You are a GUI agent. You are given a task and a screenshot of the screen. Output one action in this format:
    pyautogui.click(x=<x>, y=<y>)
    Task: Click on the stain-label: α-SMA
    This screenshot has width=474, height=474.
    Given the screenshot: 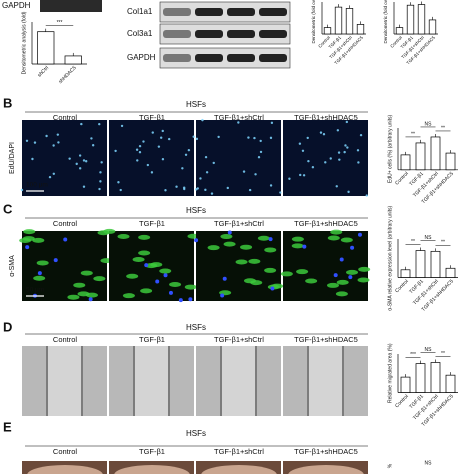 What is the action you would take?
    pyautogui.click(x=12, y=266)
    